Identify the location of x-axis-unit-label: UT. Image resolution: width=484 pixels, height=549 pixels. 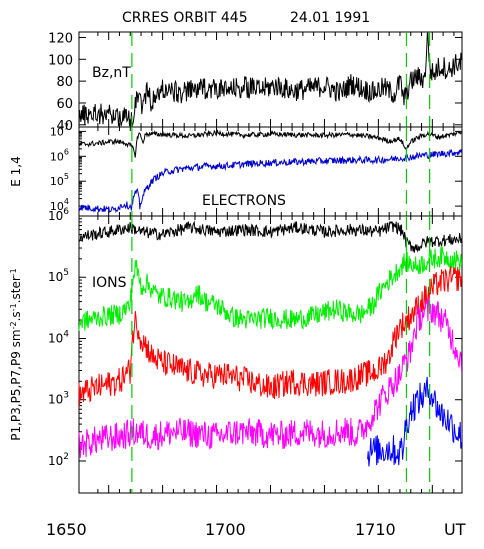
(455, 529).